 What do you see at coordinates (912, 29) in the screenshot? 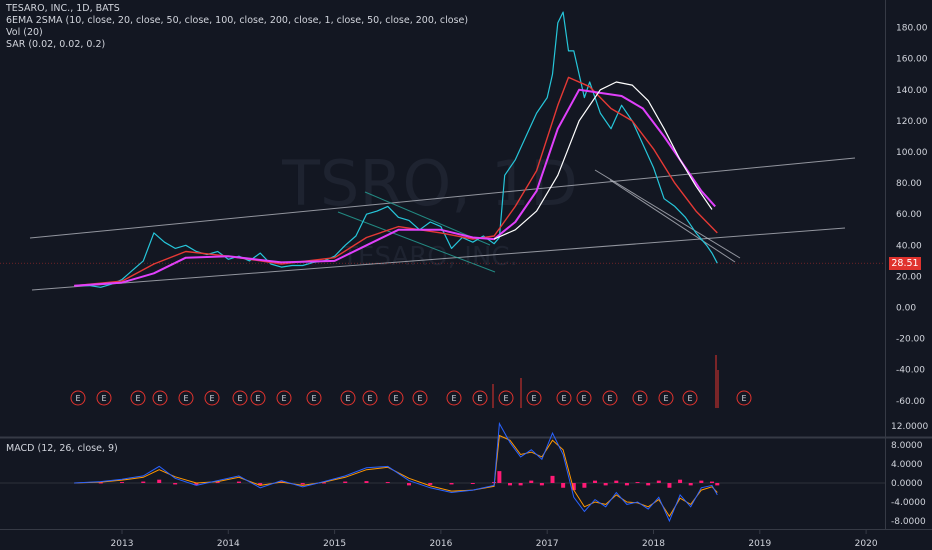
I see `price-axis-tick: 180.00` at bounding box center [912, 29].